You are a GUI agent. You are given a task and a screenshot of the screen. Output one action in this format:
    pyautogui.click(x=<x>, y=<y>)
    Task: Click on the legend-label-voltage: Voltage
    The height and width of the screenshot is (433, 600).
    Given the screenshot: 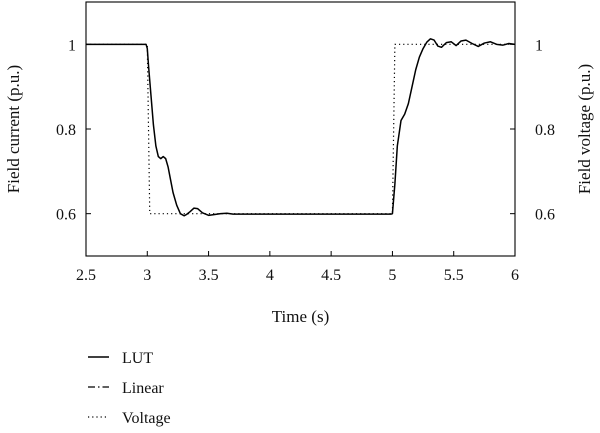 What is the action you would take?
    pyautogui.click(x=146, y=418)
    